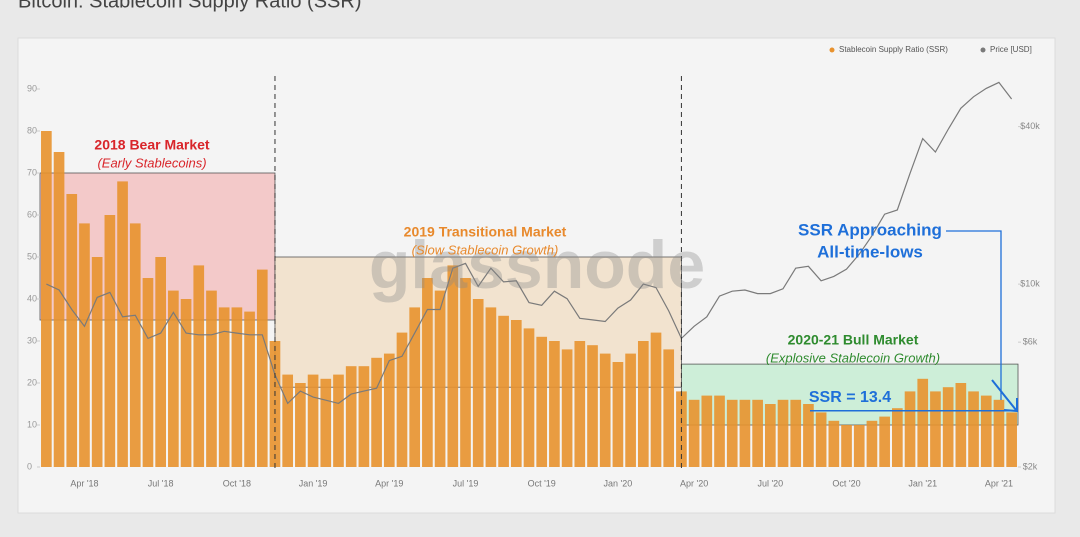 This screenshot has width=1080, height=537. What do you see at coordinates (151, 162) in the screenshot?
I see `region-sublabel: (Early Stablecoins)` at bounding box center [151, 162].